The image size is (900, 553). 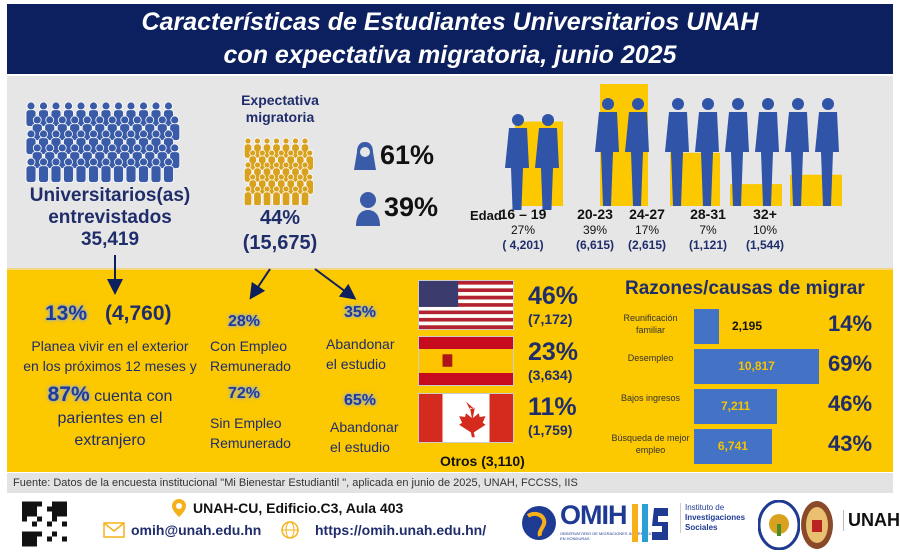 What do you see at coordinates (650, 358) in the screenshot?
I see `reason-label: Desempleo` at bounding box center [650, 358].